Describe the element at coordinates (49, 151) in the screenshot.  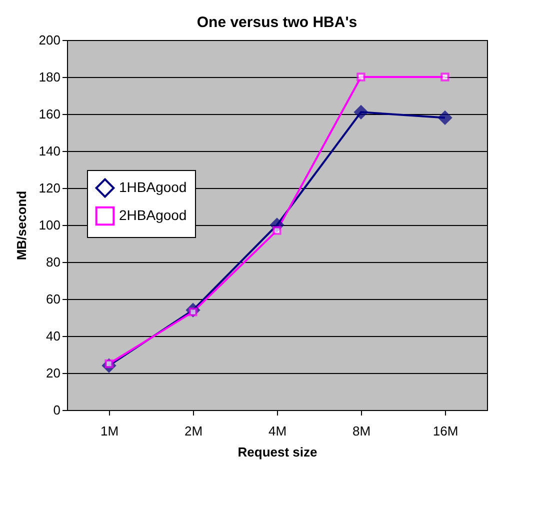
I see `y-tick-label: 140` at that location.